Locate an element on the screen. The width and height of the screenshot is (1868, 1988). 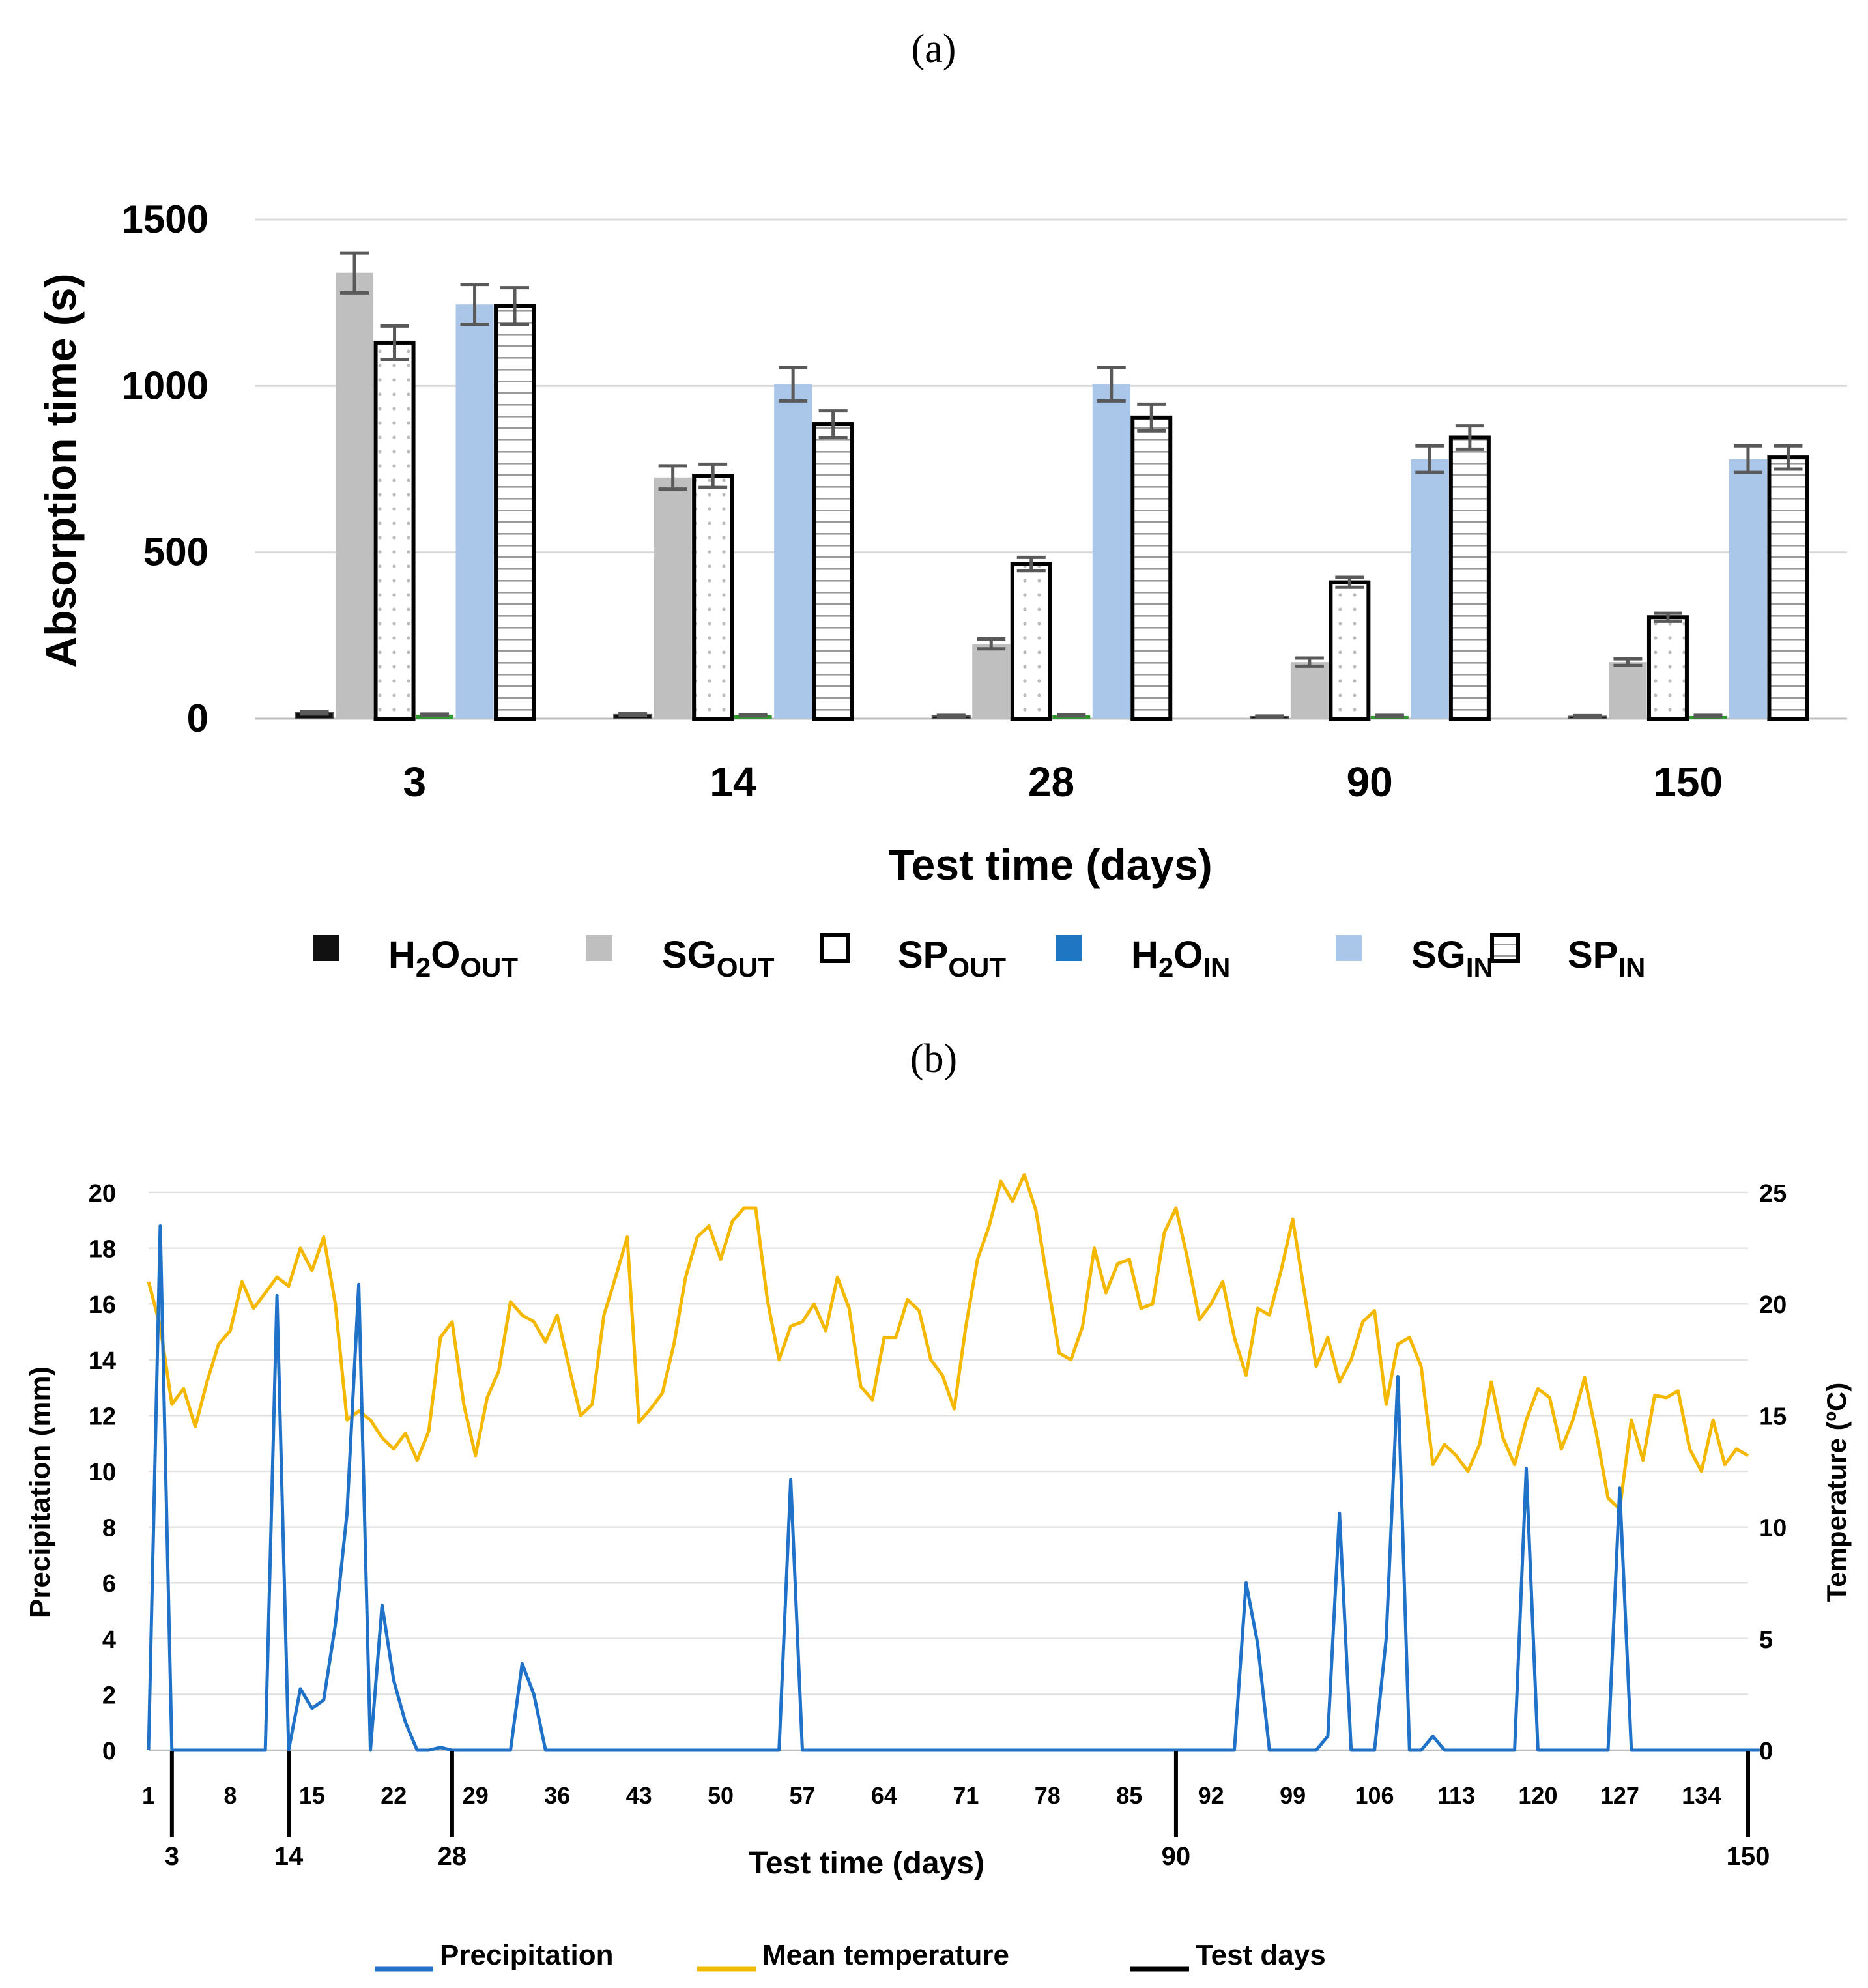
x-tick-label-29: 29 is located at coordinates (476, 1796).